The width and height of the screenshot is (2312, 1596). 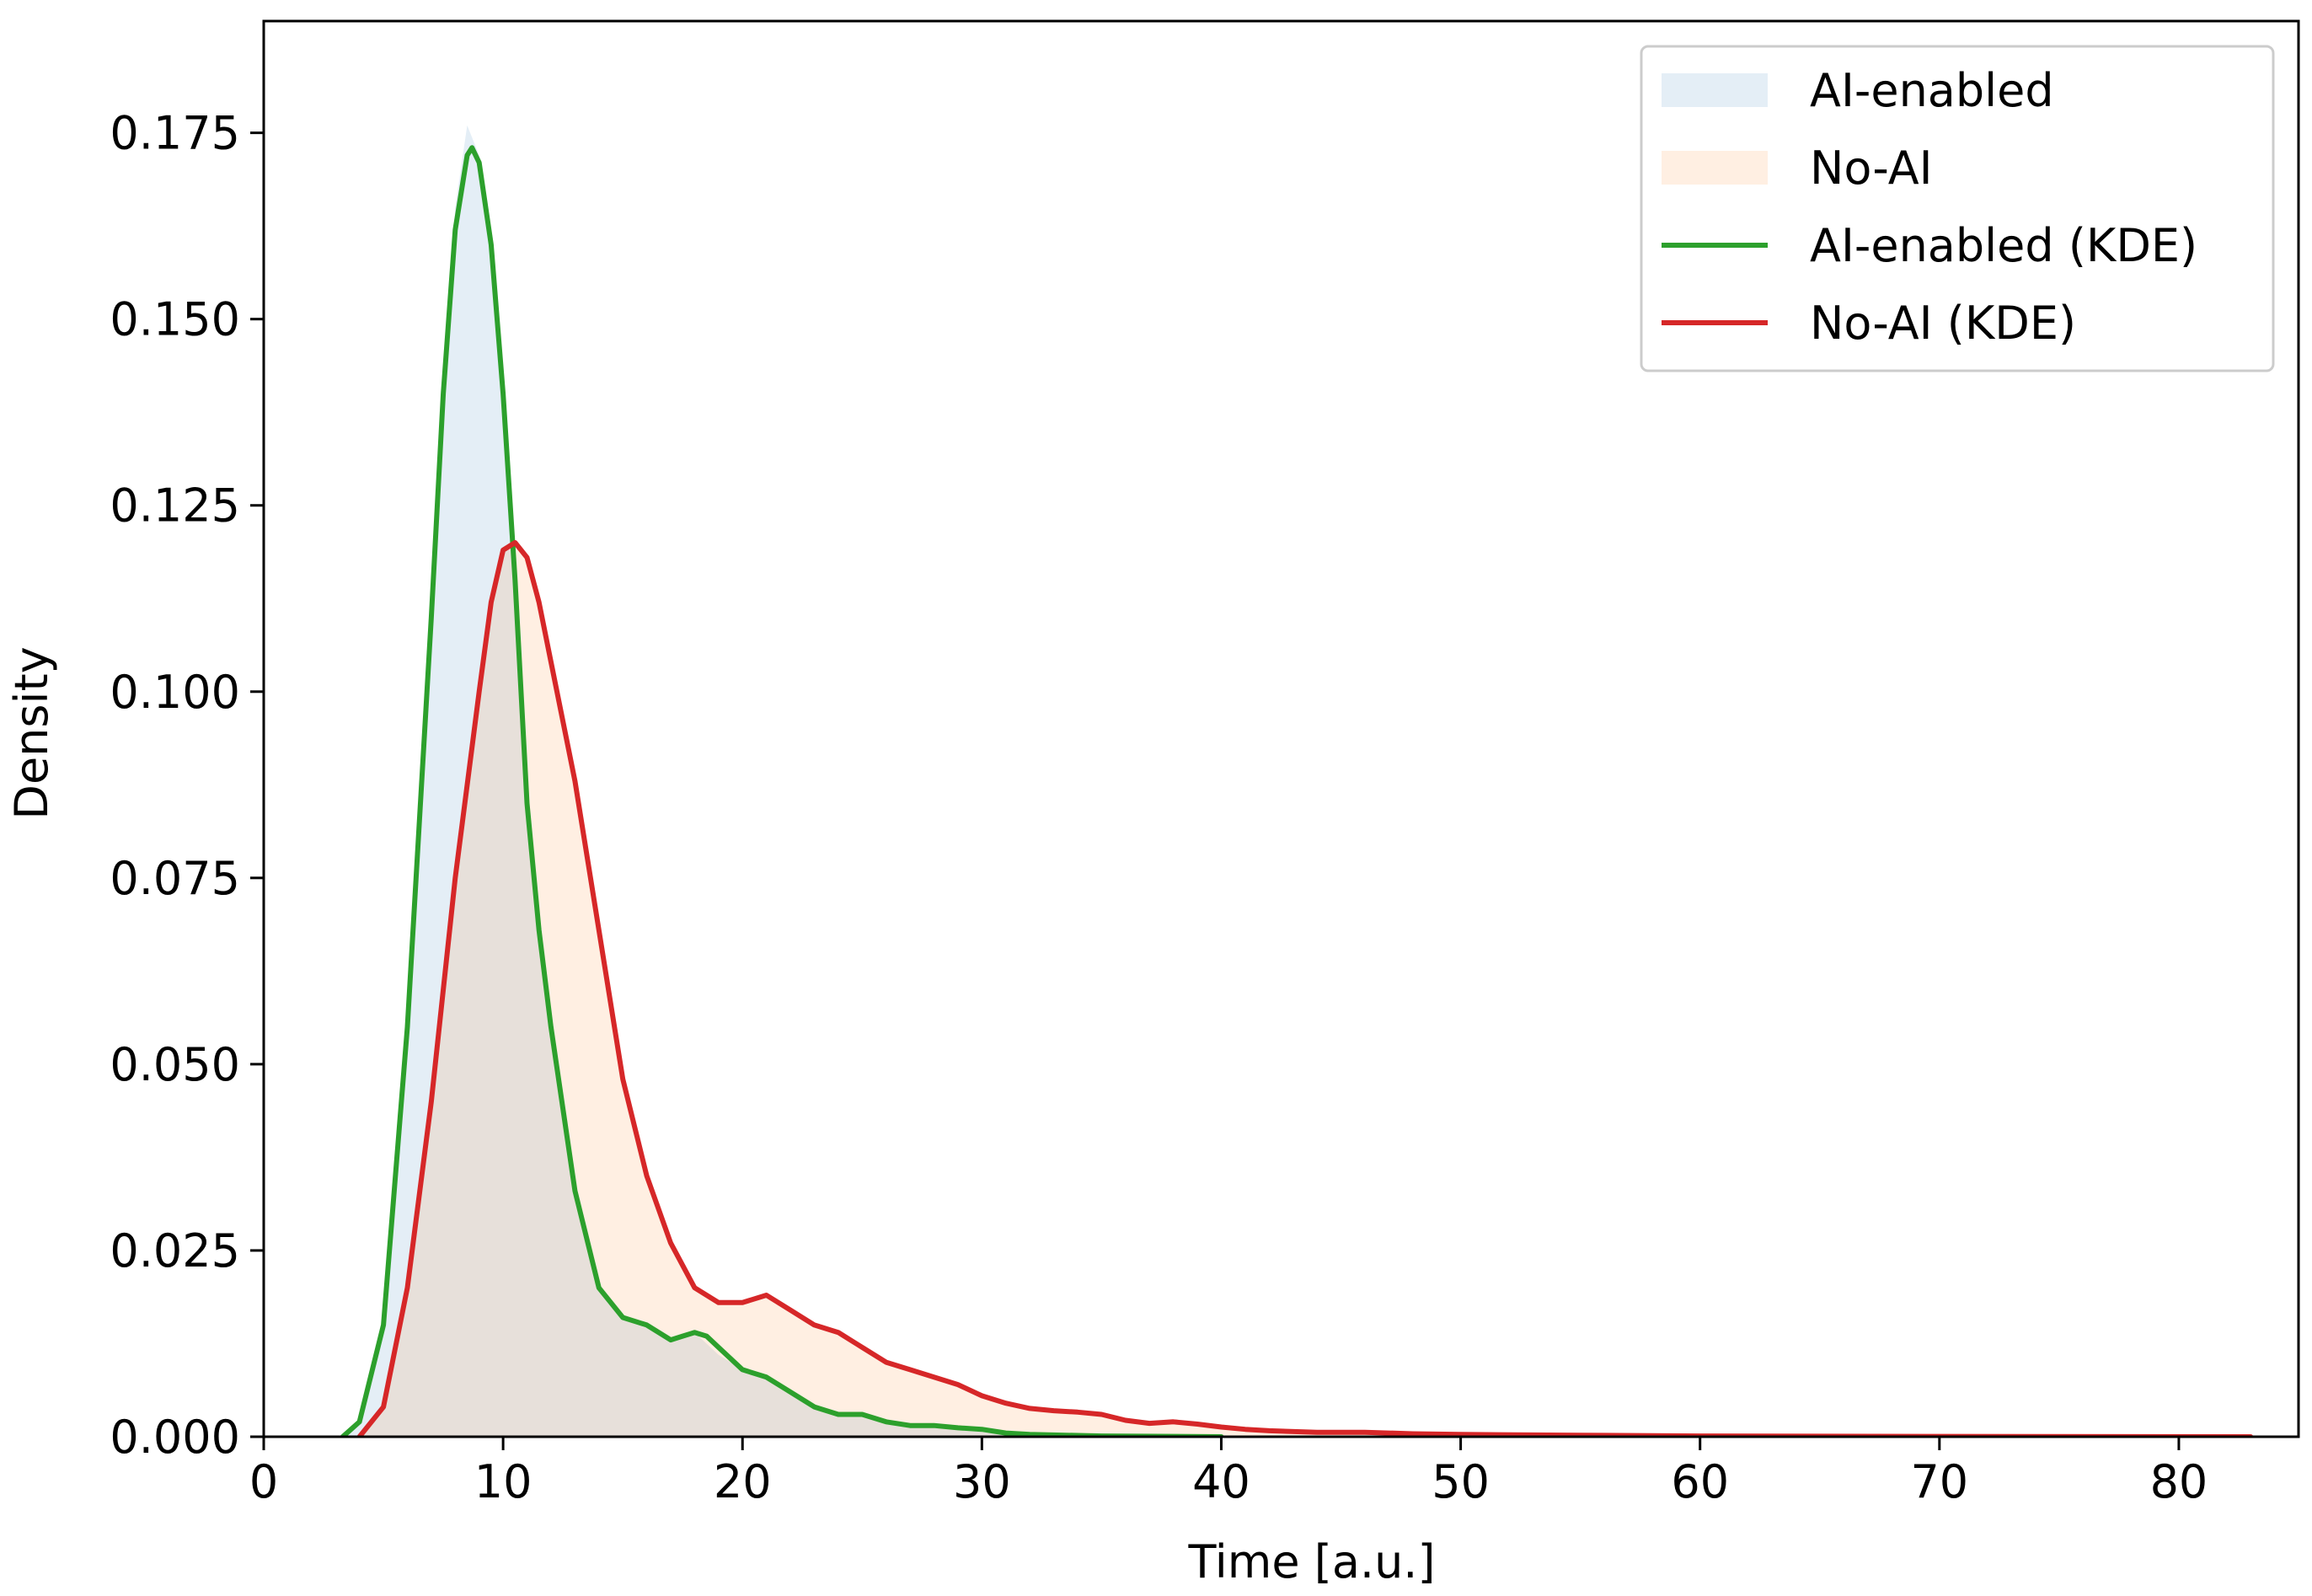 I want to click on y-tick-label: 0.150, so click(x=175, y=319).